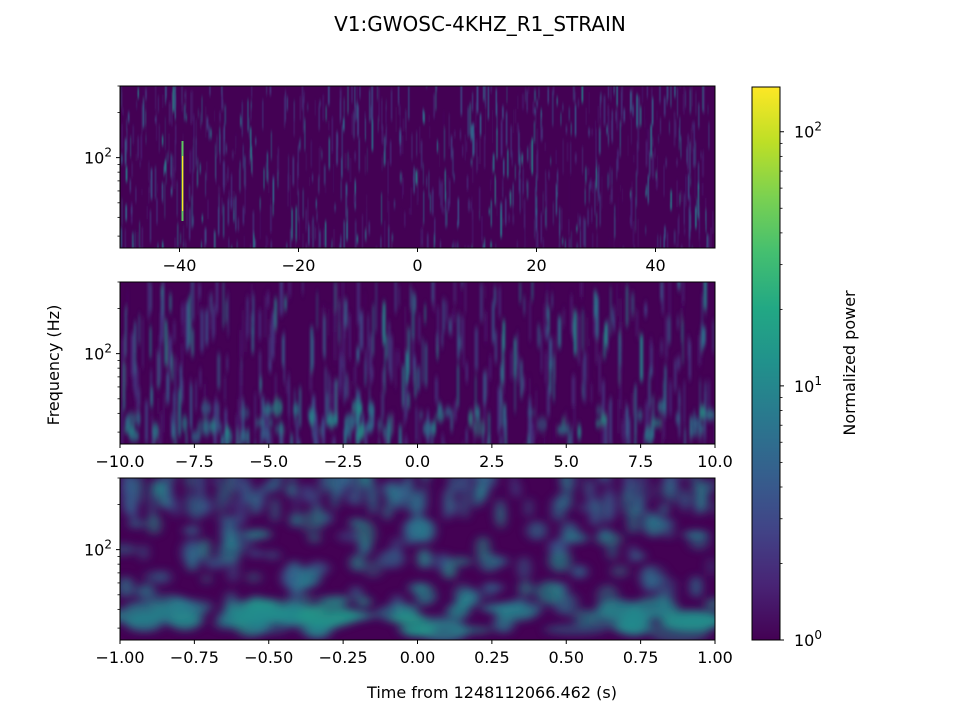  What do you see at coordinates (655, 265) in the screenshot?
I see `x-tick-label: 40` at bounding box center [655, 265].